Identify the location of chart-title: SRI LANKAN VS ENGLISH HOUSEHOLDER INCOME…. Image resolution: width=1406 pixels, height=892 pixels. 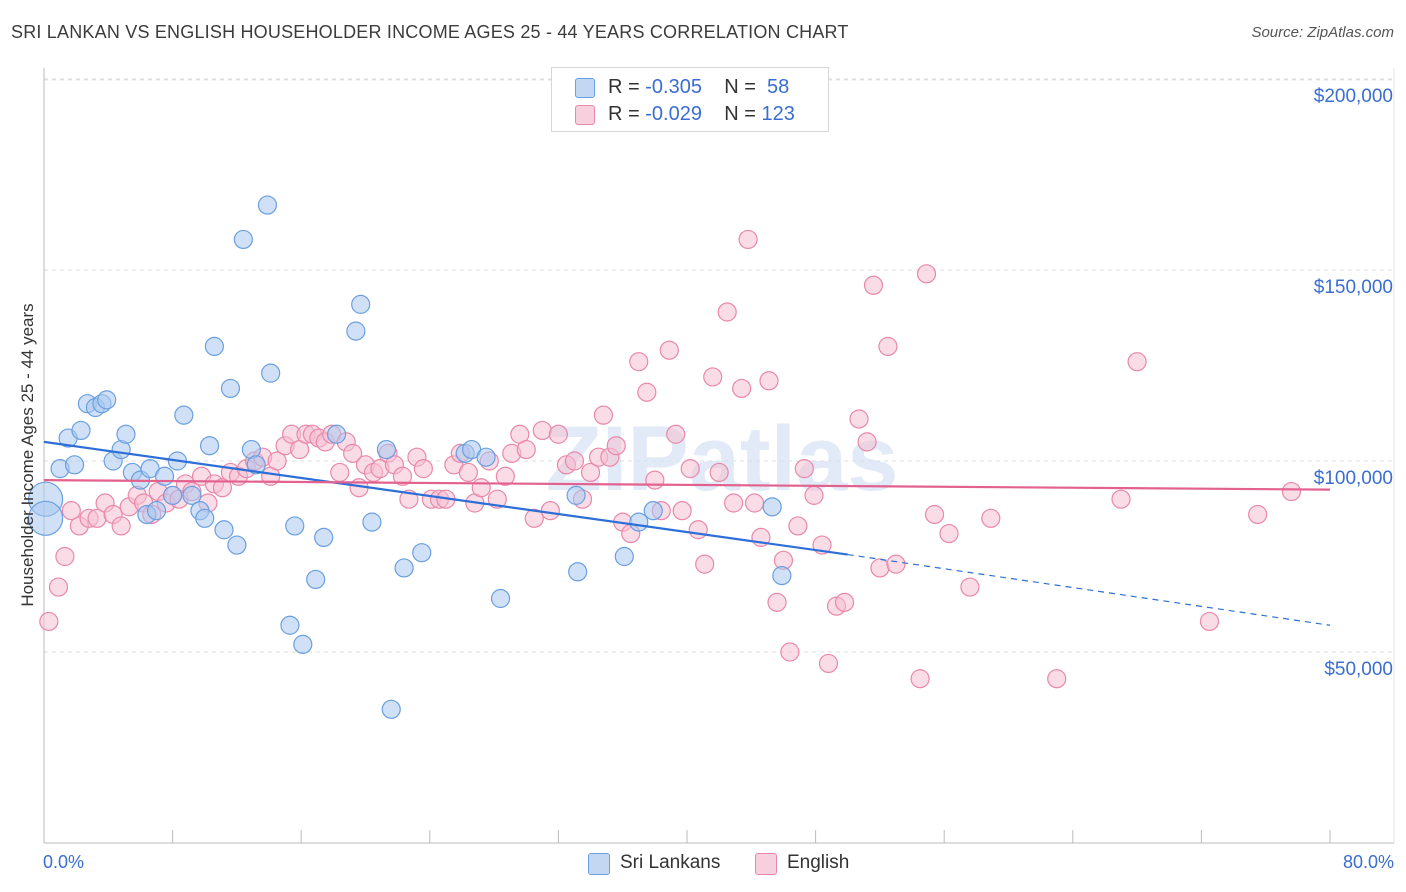
(430, 32).